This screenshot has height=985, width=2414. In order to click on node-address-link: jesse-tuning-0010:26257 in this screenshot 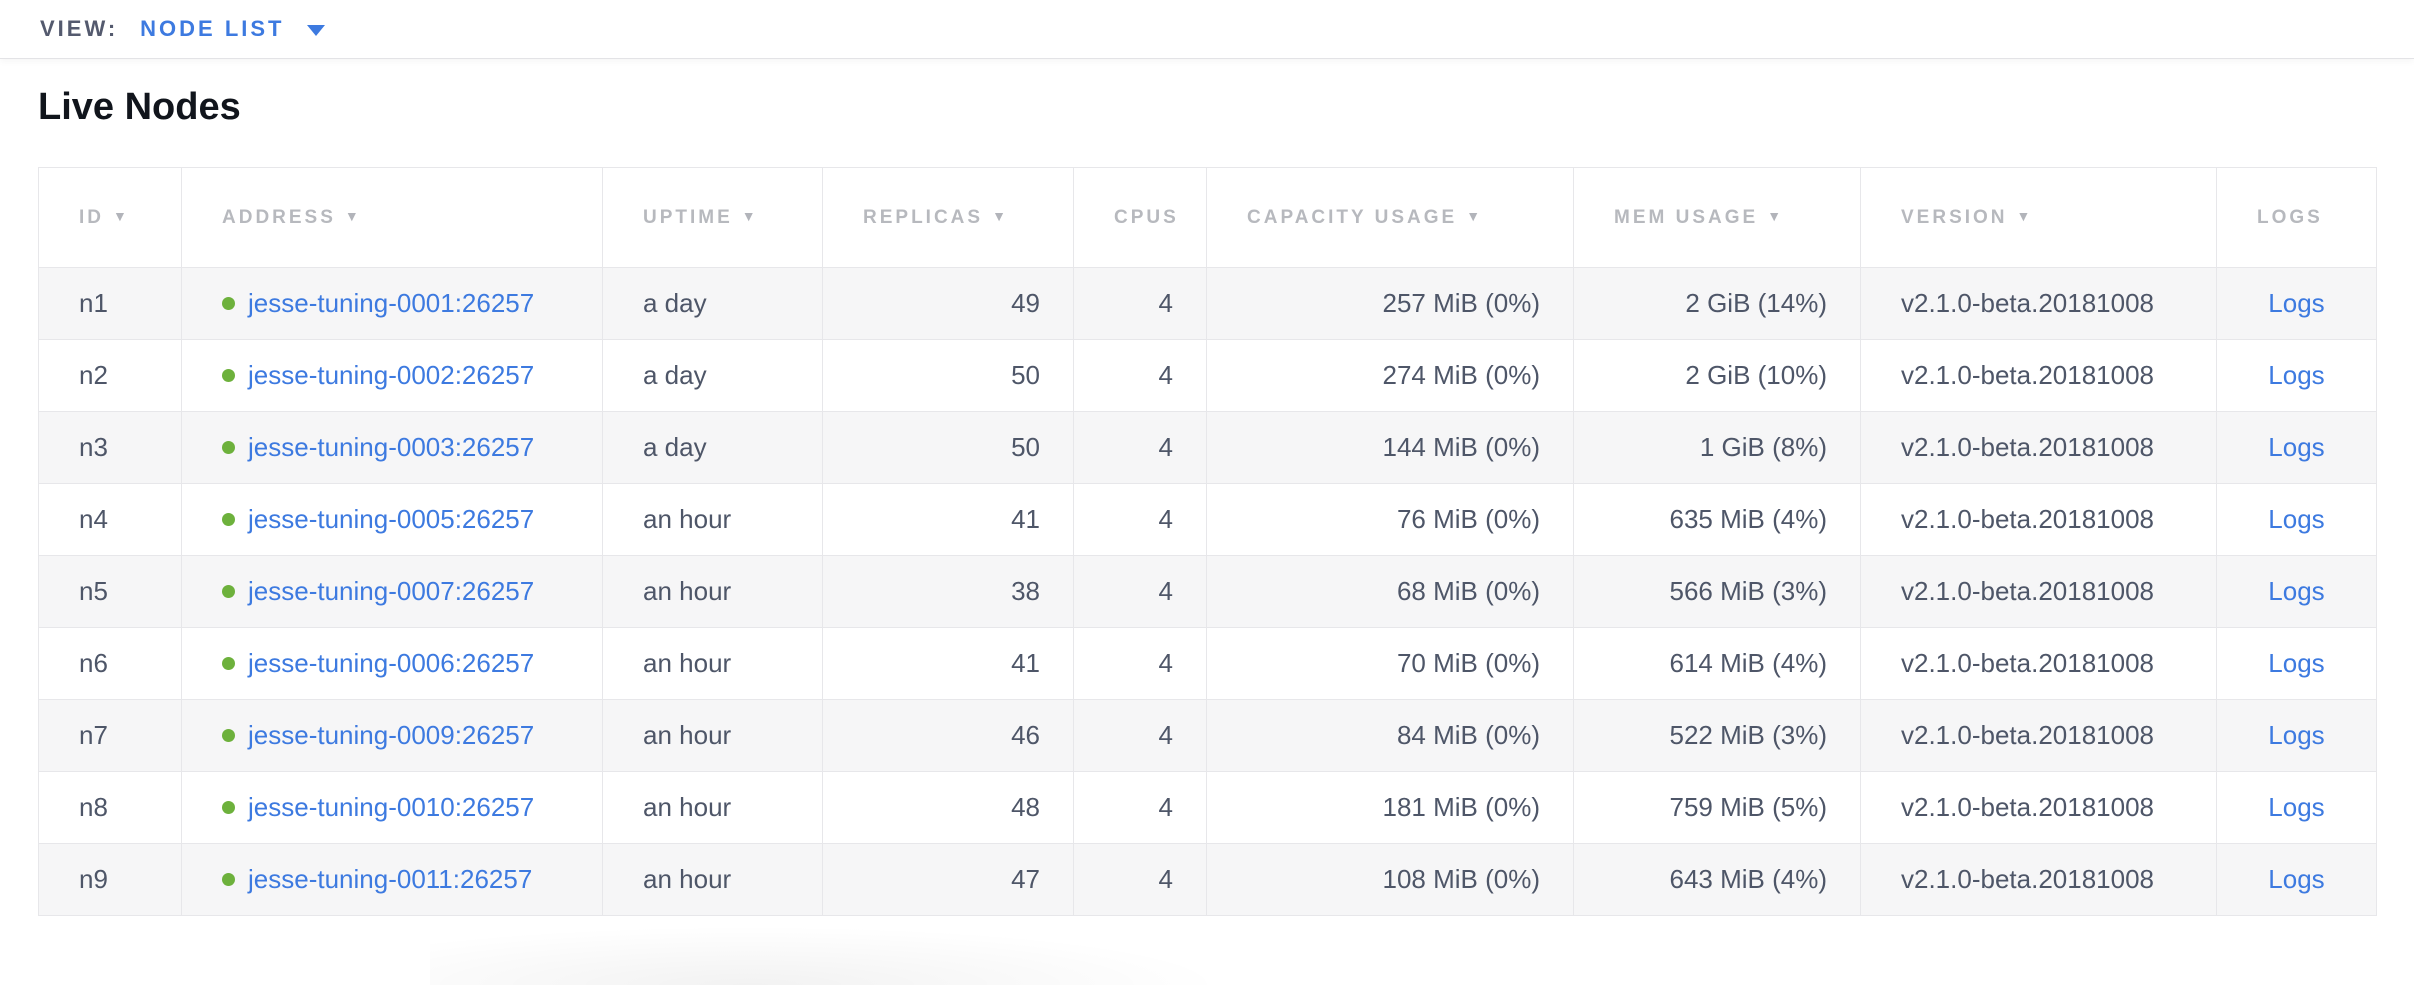, I will do `click(391, 807)`.